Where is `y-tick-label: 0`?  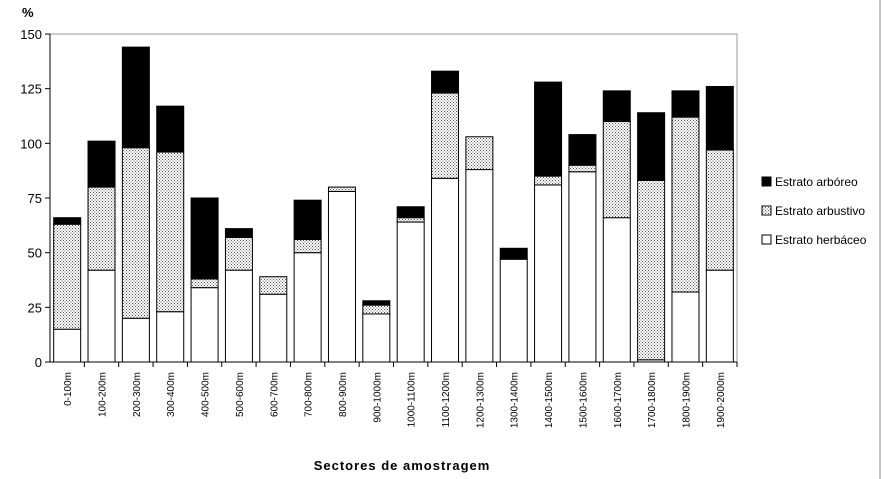
y-tick-label: 0 is located at coordinates (38, 362).